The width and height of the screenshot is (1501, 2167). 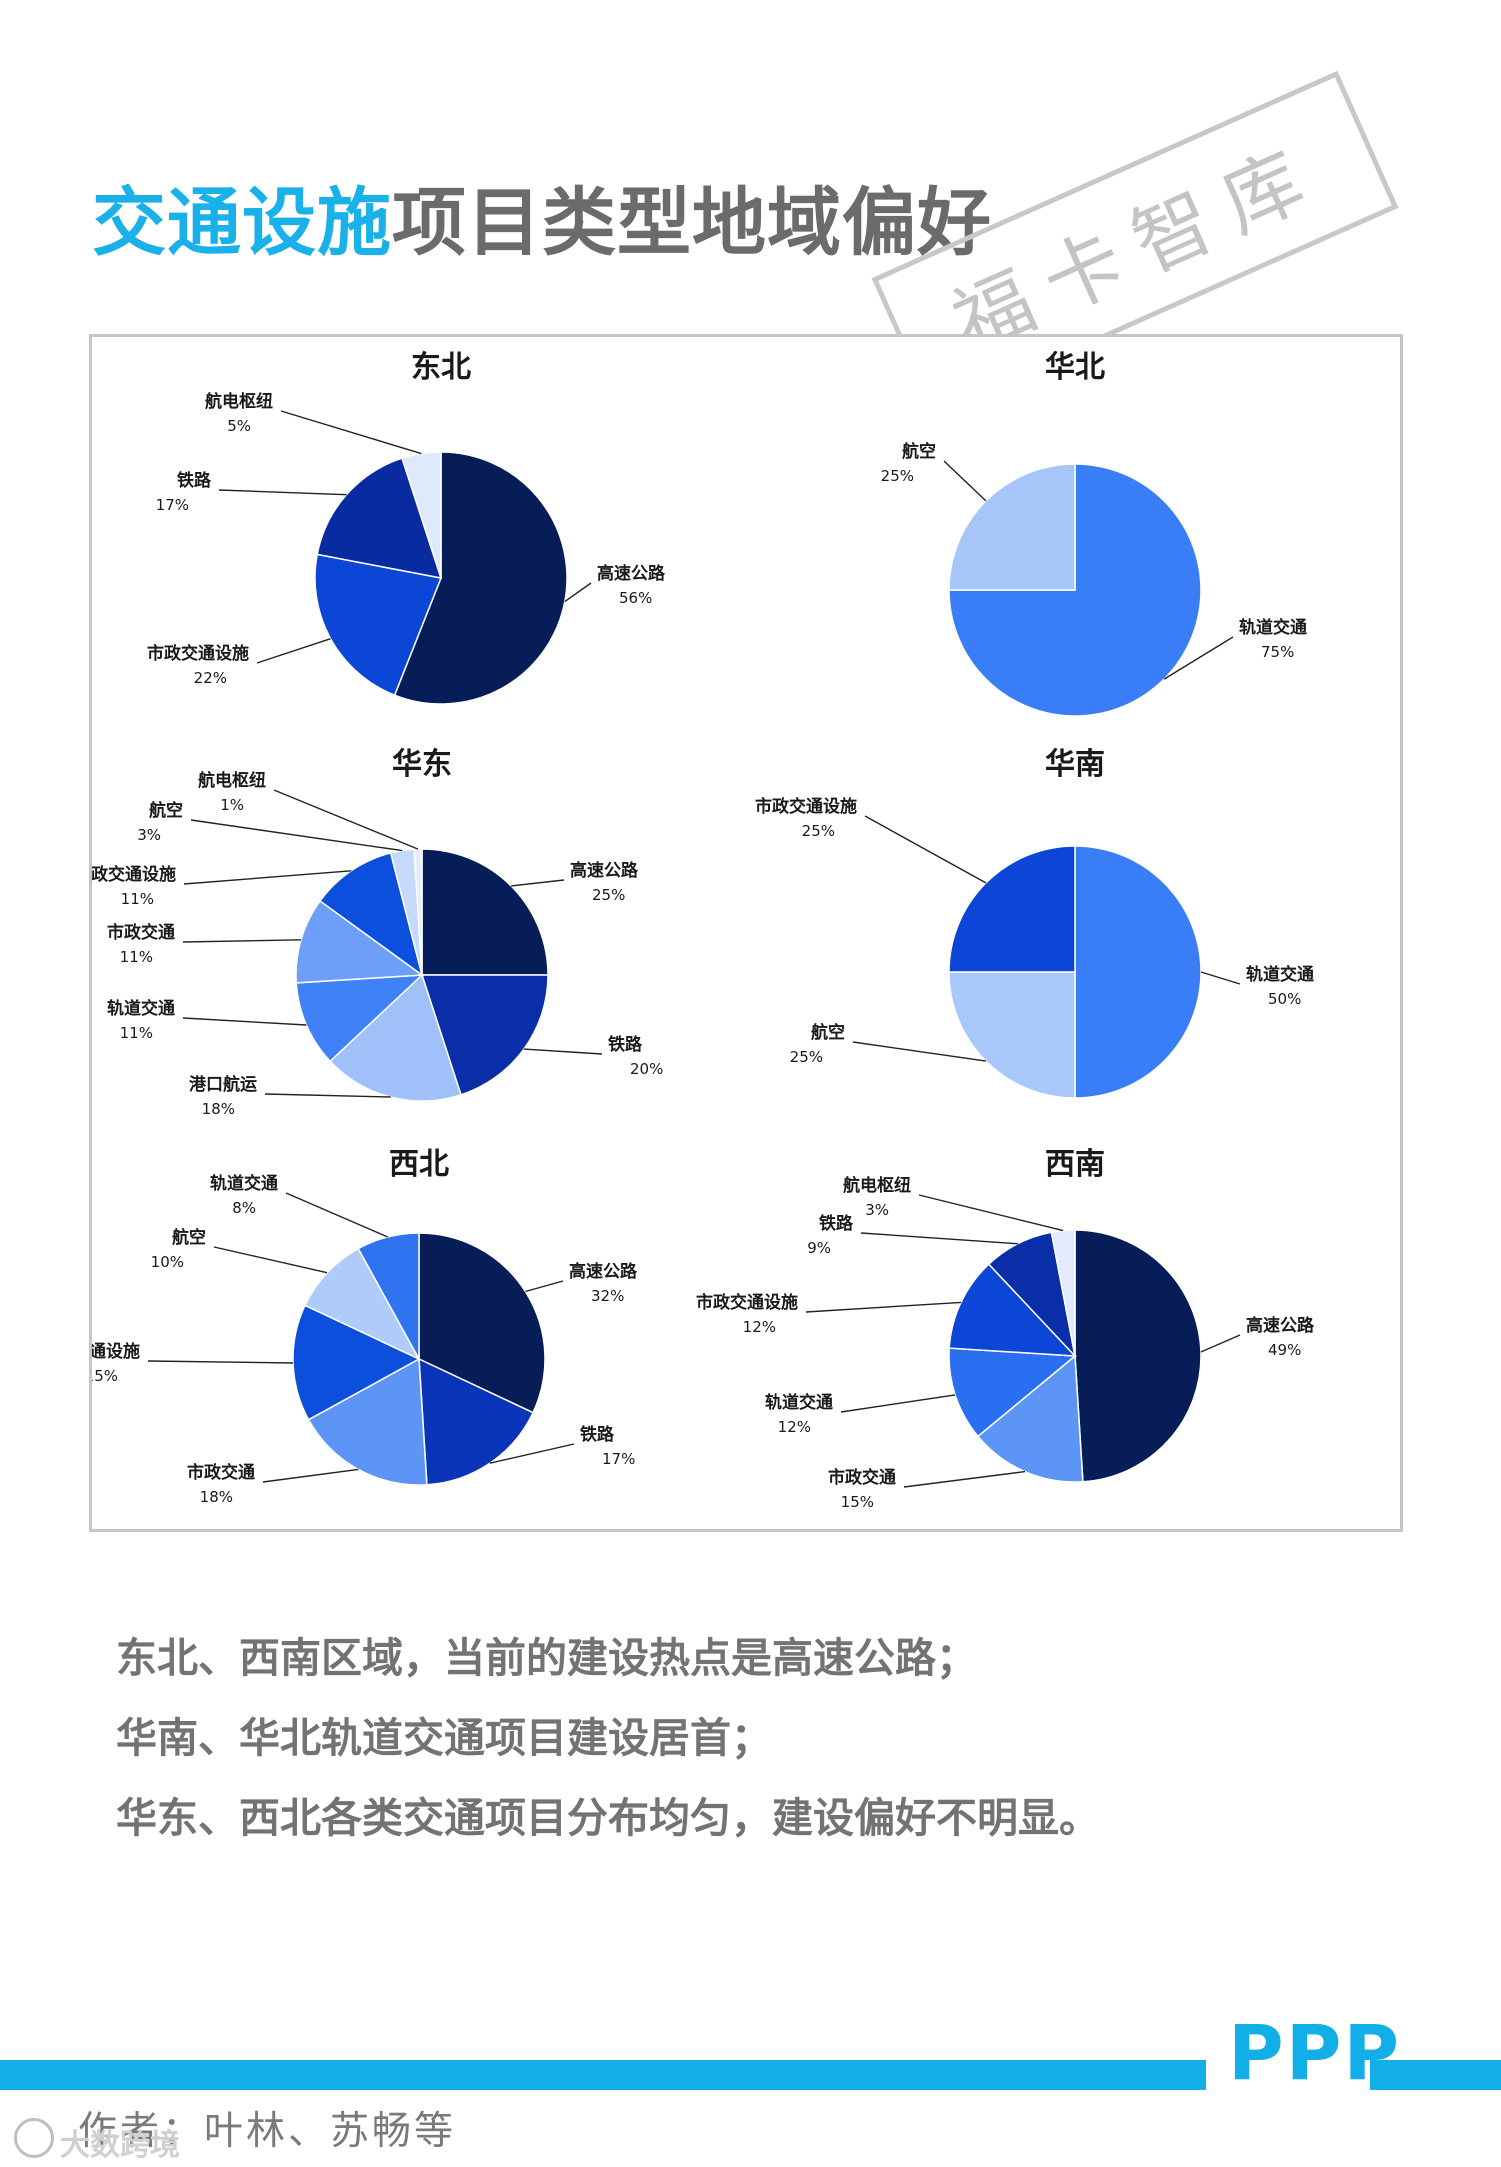 I want to click on chart-title: 西北, so click(x=419, y=1164).